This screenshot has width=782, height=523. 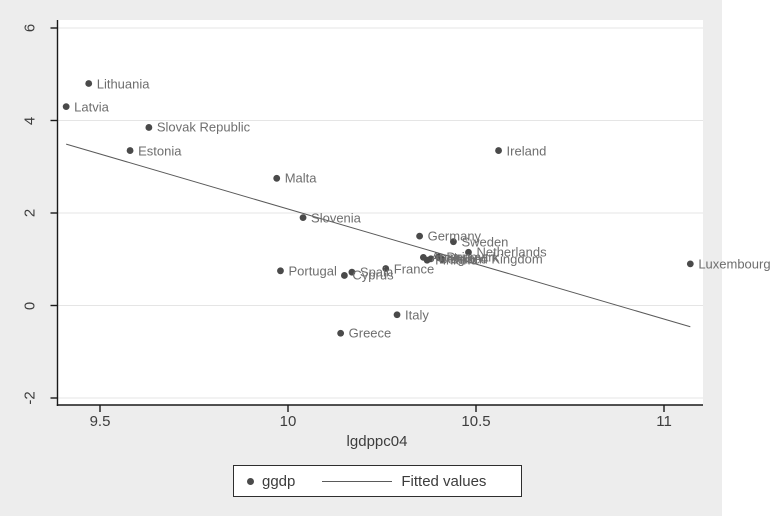 What do you see at coordinates (91, 107) in the screenshot?
I see `data-point-label: Latvia` at bounding box center [91, 107].